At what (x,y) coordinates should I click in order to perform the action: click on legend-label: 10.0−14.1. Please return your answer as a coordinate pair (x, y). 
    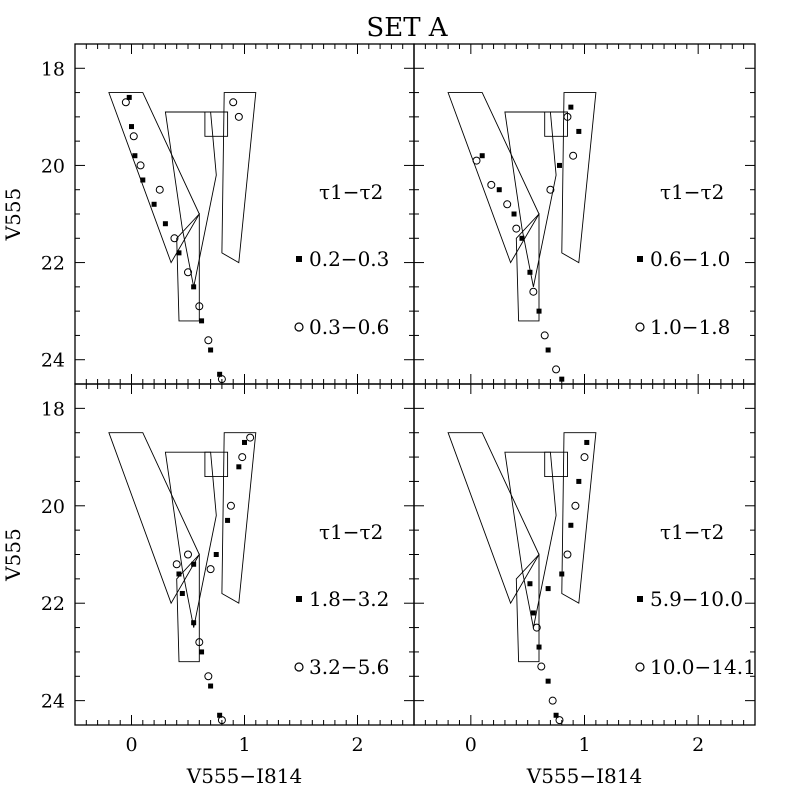
    Looking at the image, I should click on (703, 667).